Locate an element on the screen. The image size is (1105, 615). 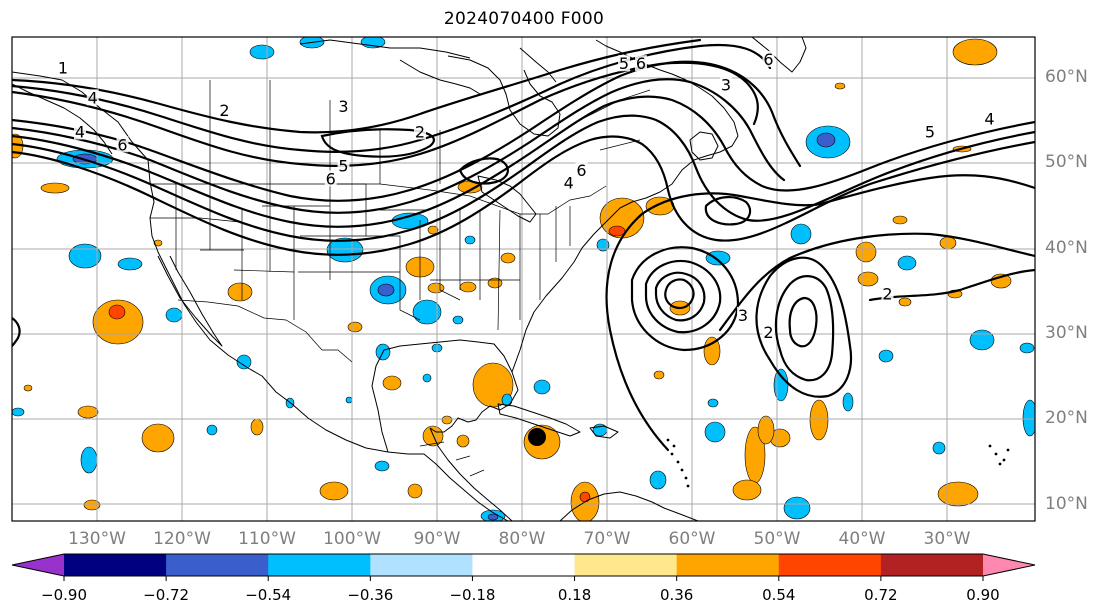
colorbar-tick-label: −0.36 is located at coordinates (370, 595).